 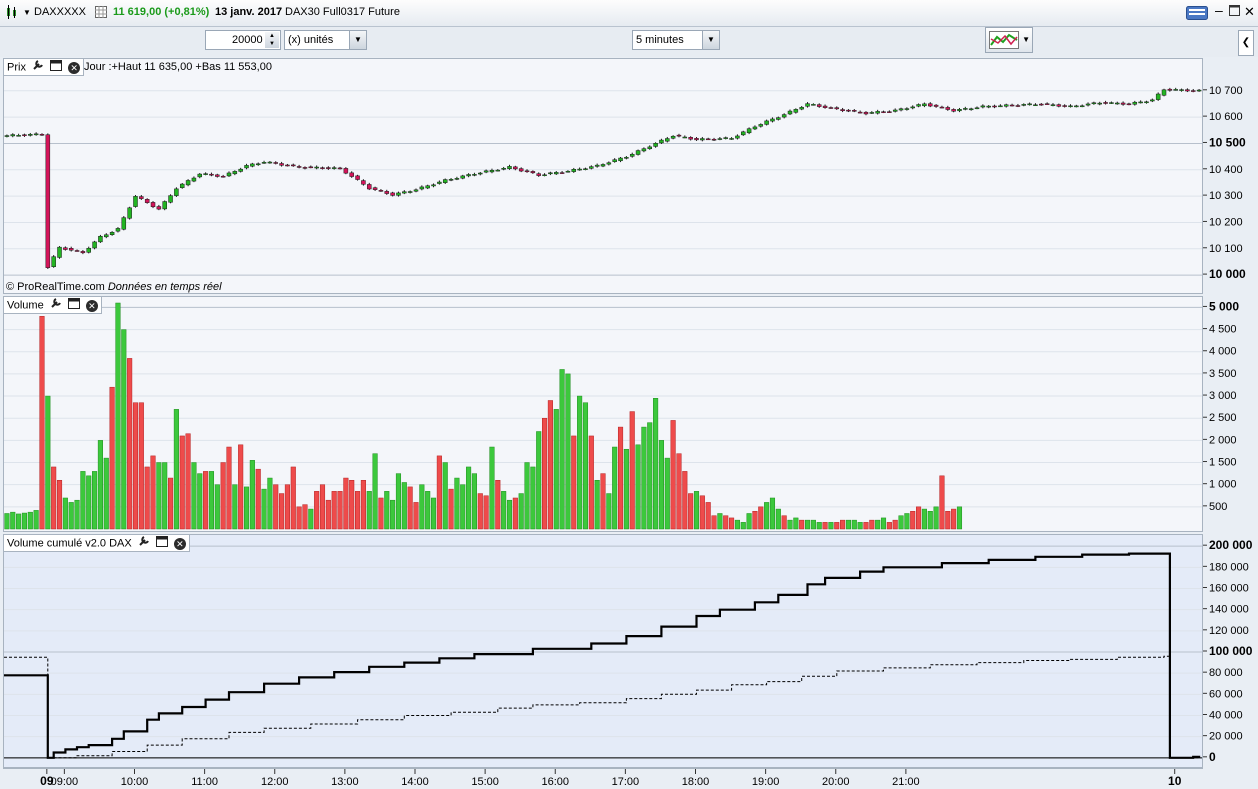 I want to click on y-tick-label: 1 500, so click(x=1223, y=463).